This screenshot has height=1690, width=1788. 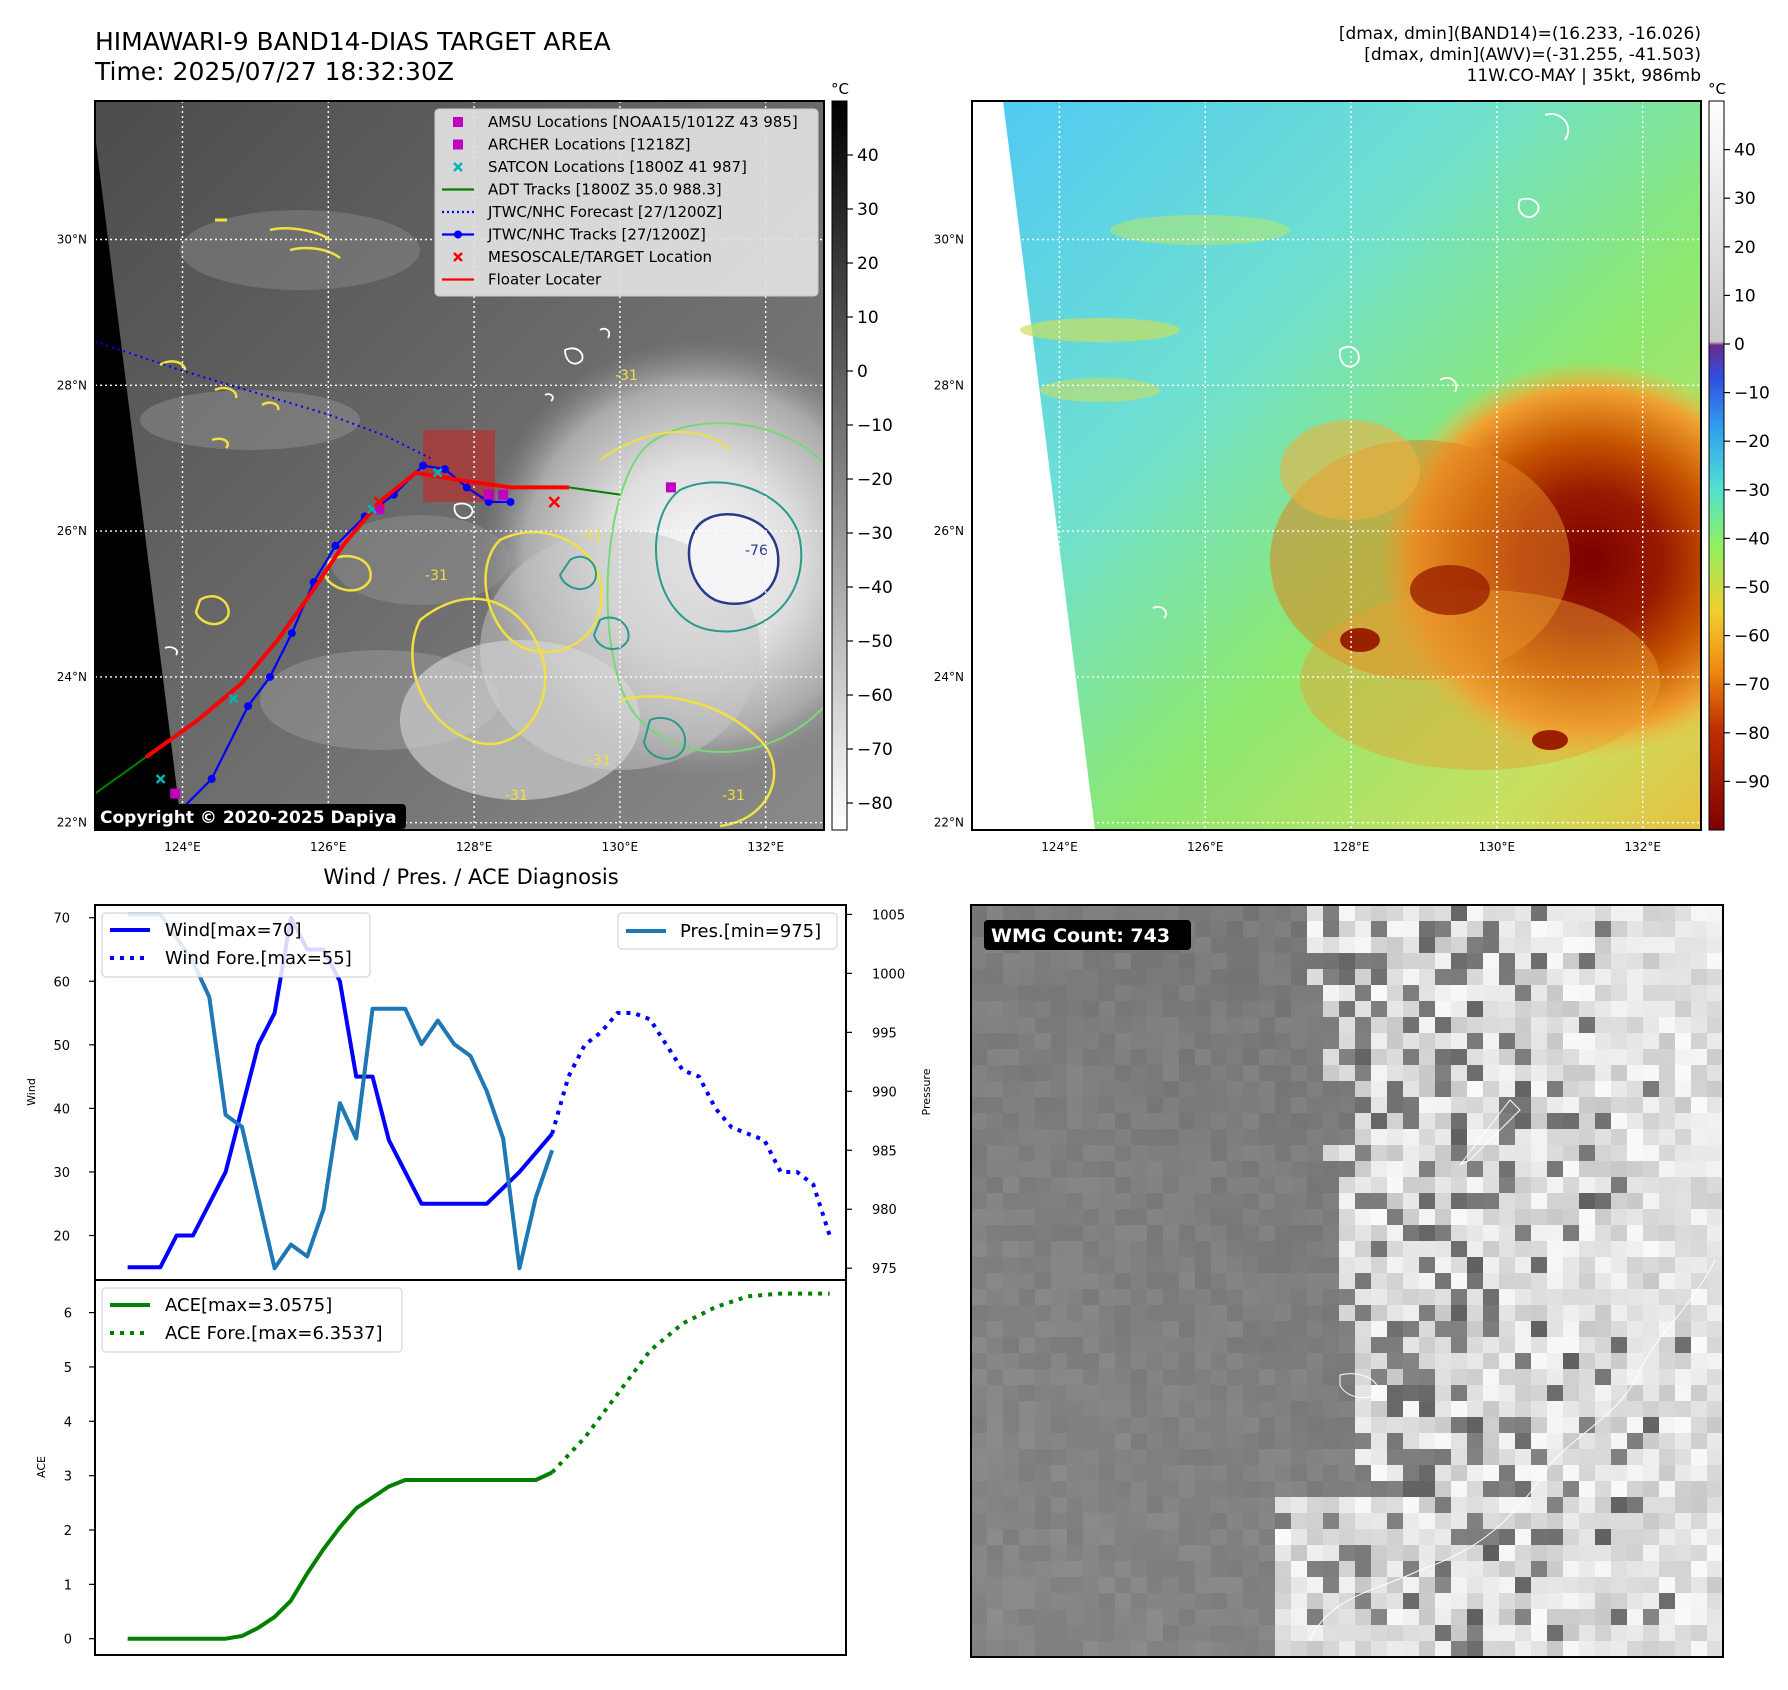 I want to click on lat-tick-label: 28°N, so click(x=949, y=385).